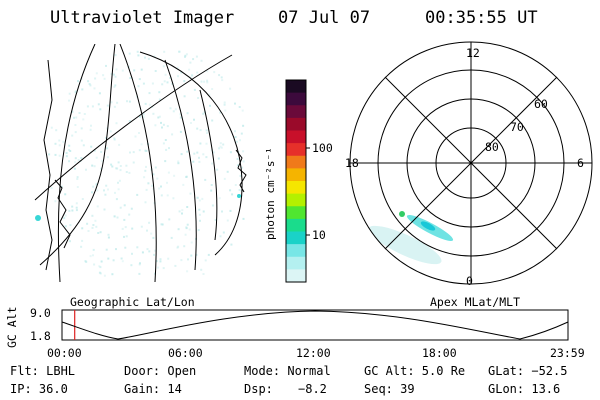  What do you see at coordinates (517, 127) in the screenshot?
I see `mlat-70-label: 70` at bounding box center [517, 127].